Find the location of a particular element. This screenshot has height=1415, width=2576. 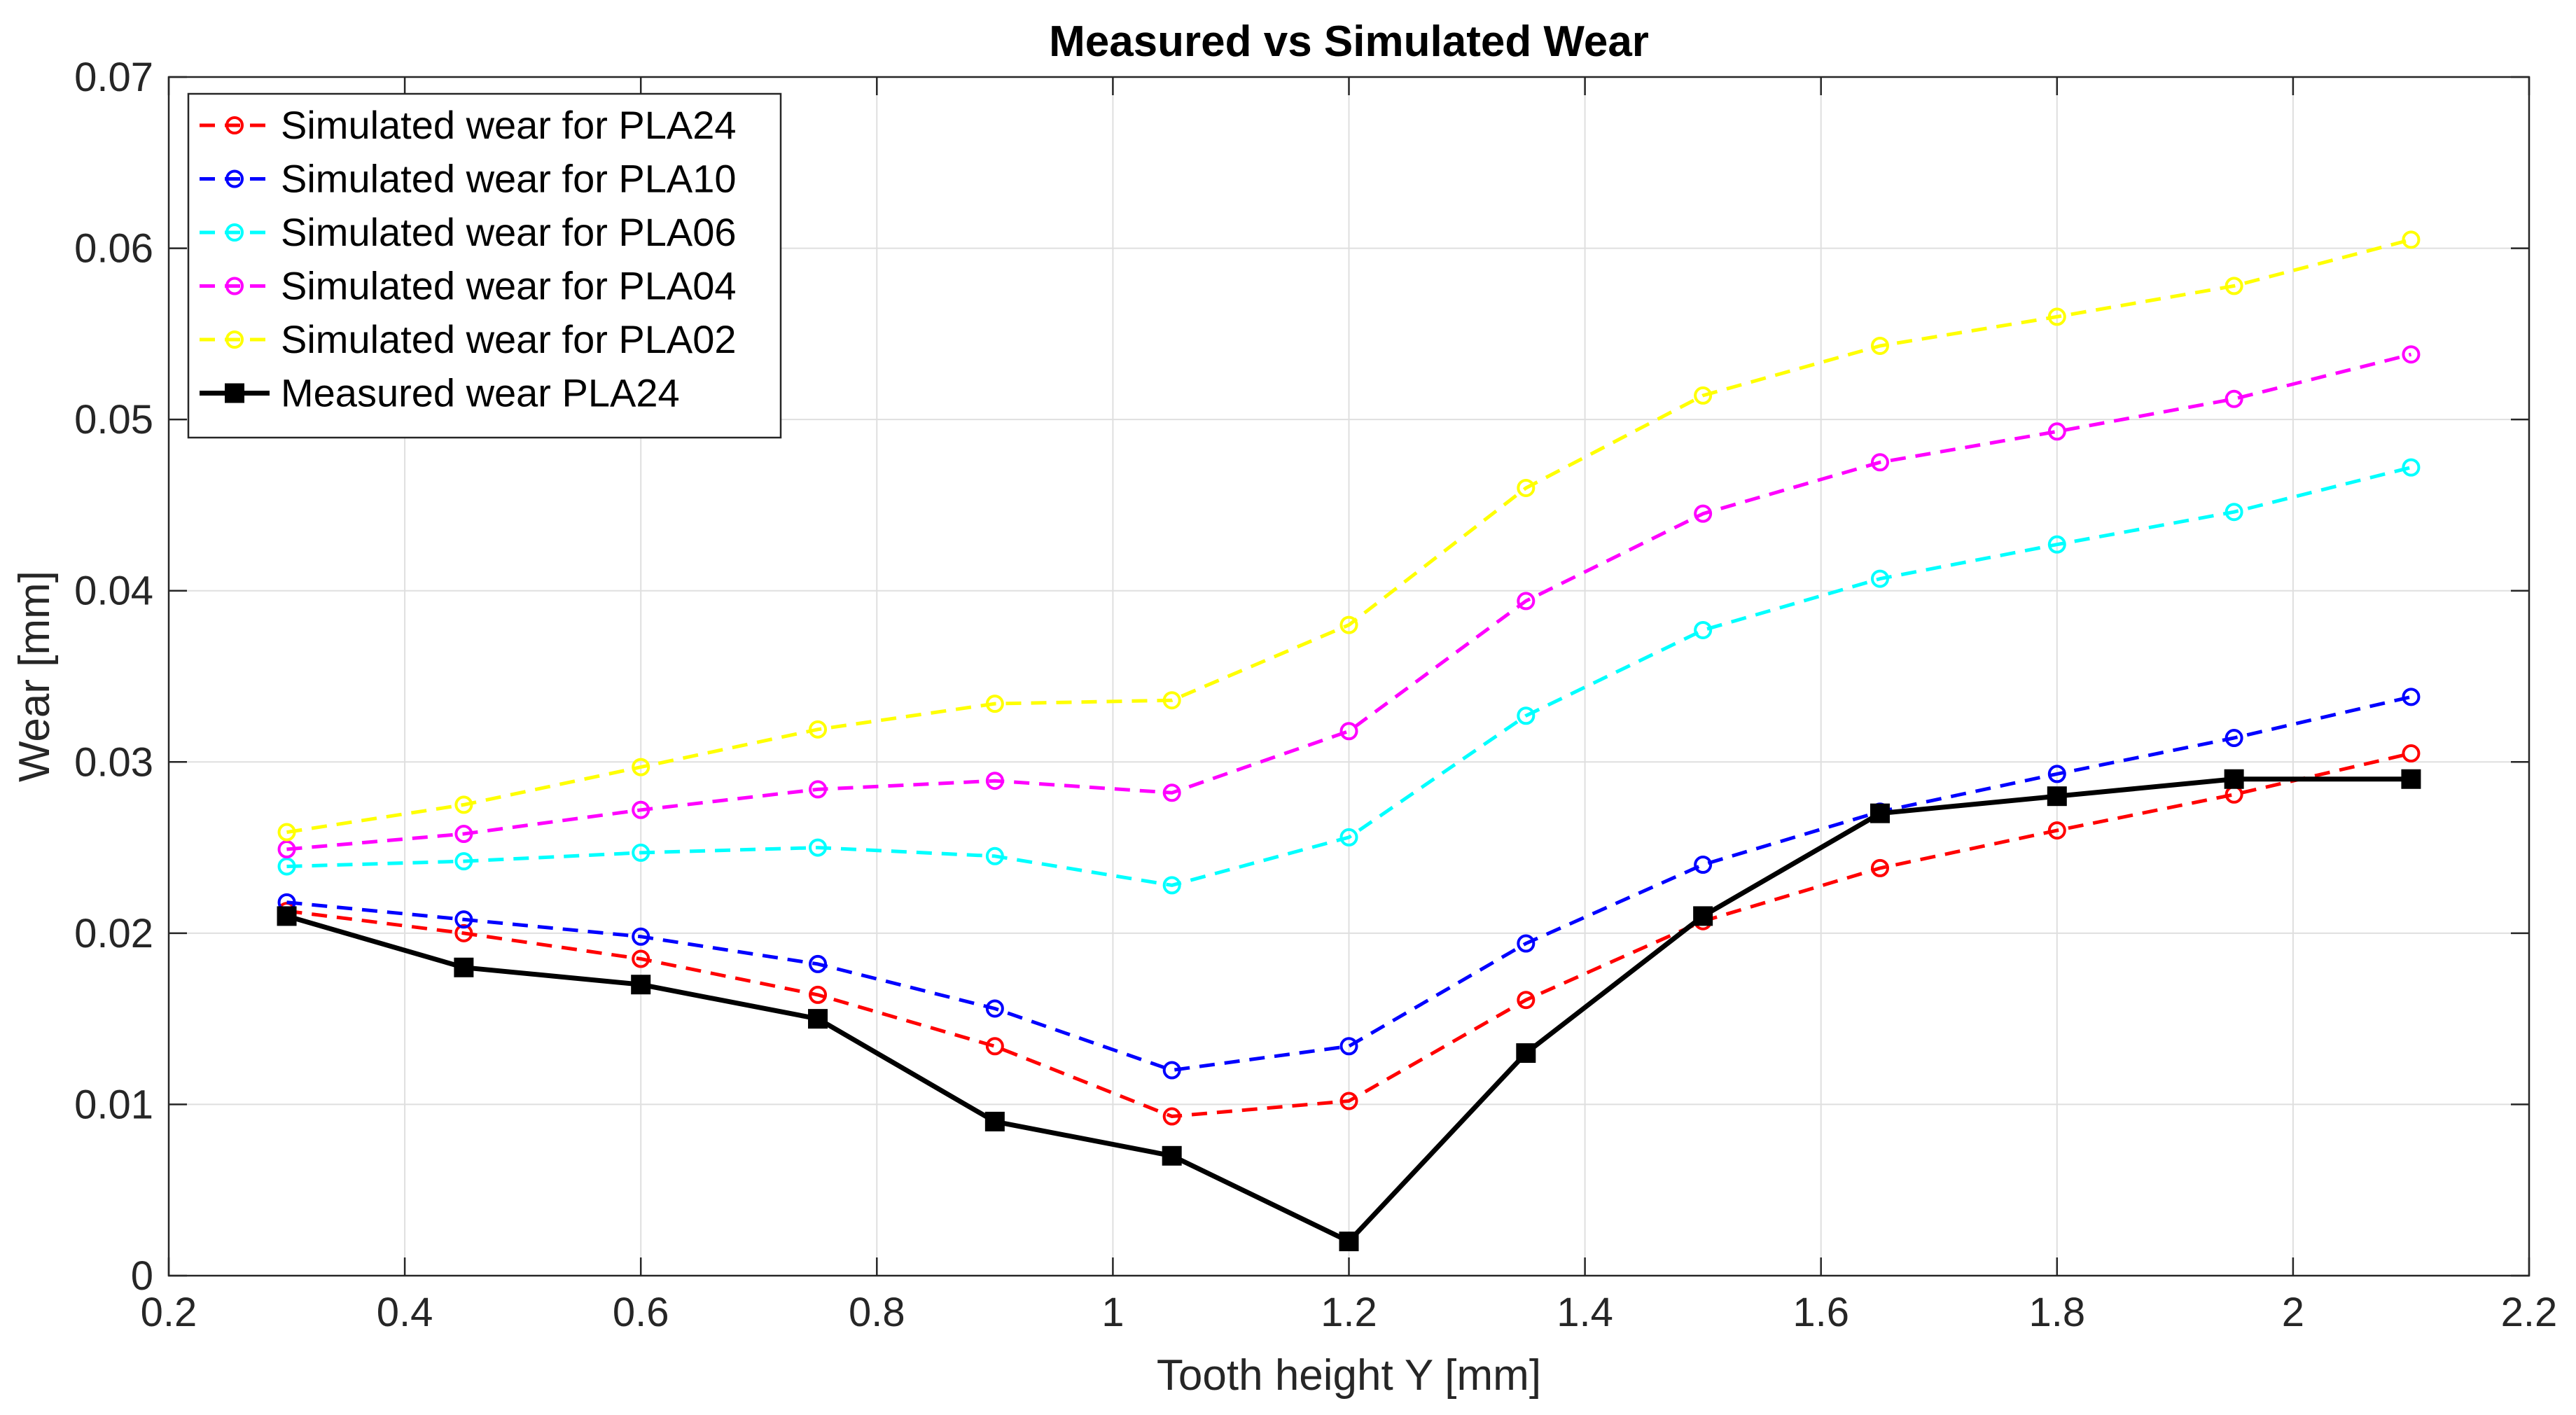

y-tick-label: 0.01 is located at coordinates (113, 1104).